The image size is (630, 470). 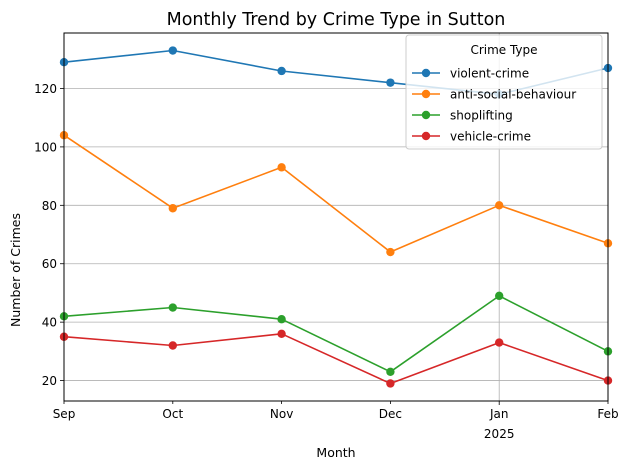 I want to click on x-axis-label: Month, so click(x=335, y=452).